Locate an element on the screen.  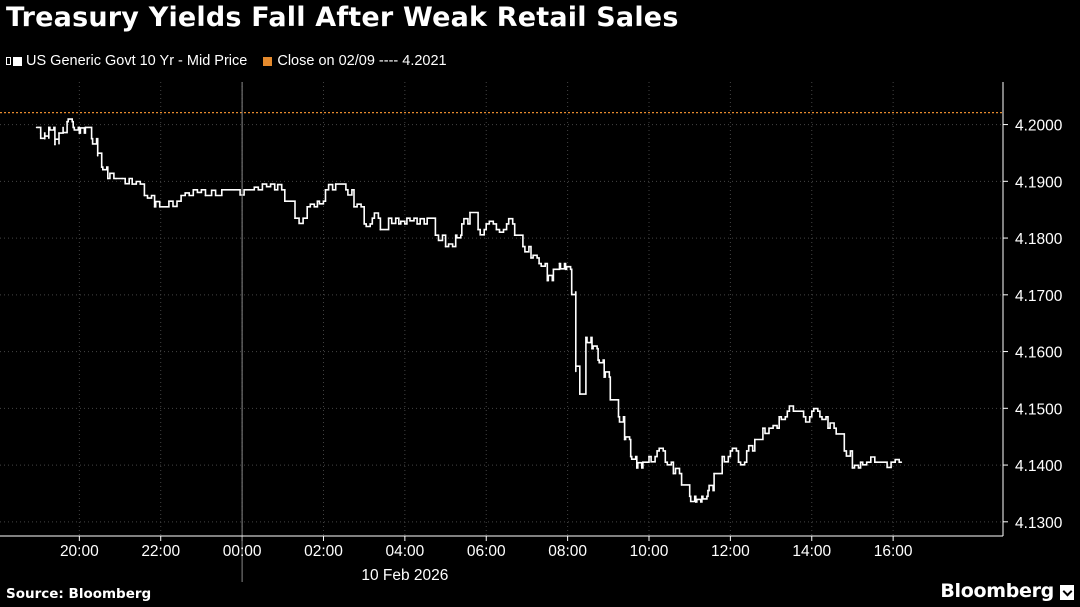
y-tick-label: 4.1700 is located at coordinates (1039, 296).